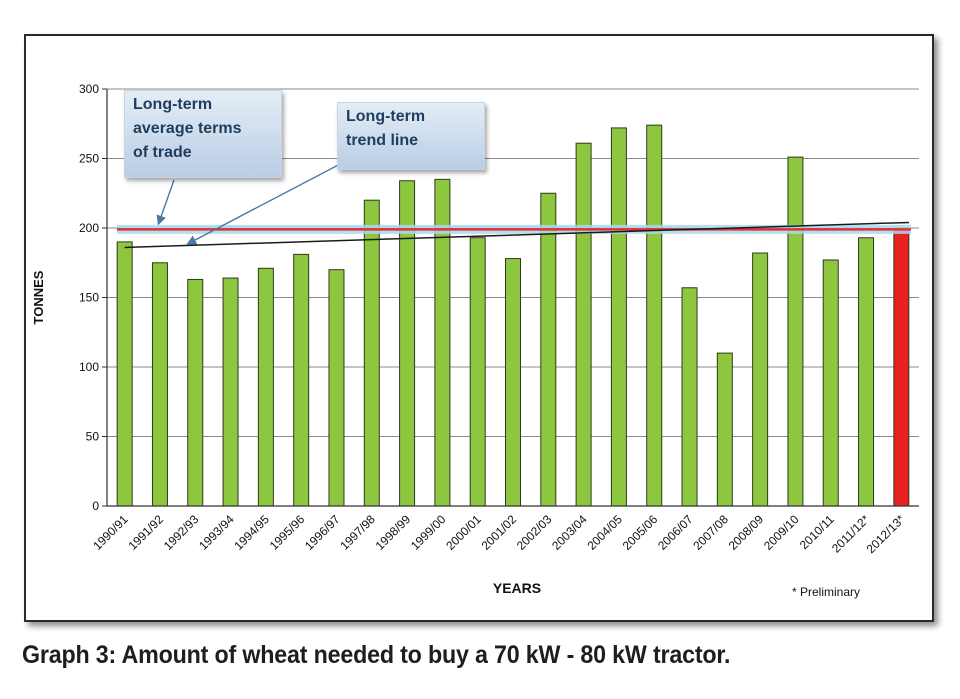  What do you see at coordinates (746, 532) in the screenshot?
I see `x-tick-label: 2008/09` at bounding box center [746, 532].